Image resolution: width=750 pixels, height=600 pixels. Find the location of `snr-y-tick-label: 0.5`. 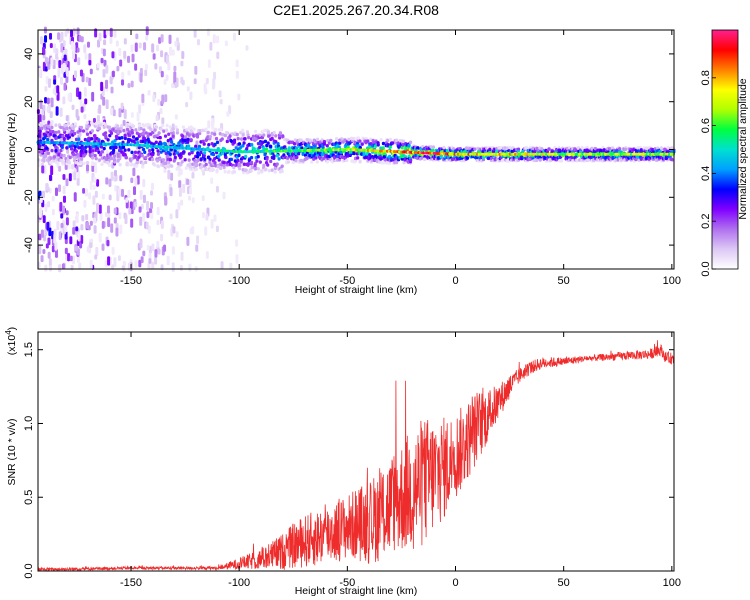

snr-y-tick-label: 0.5 is located at coordinates (29, 497).